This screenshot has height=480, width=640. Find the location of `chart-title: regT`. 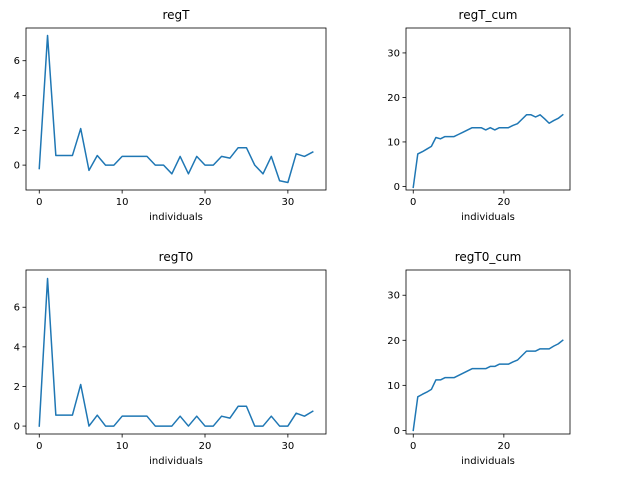

chart-title: regT is located at coordinates (177, 15).